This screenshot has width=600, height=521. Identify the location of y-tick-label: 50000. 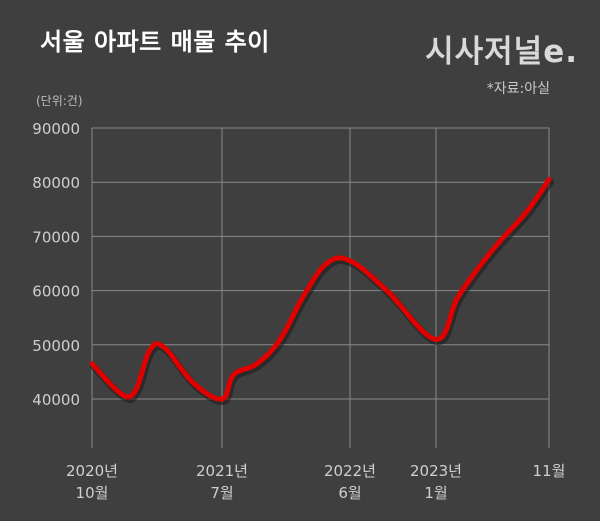
(56, 346).